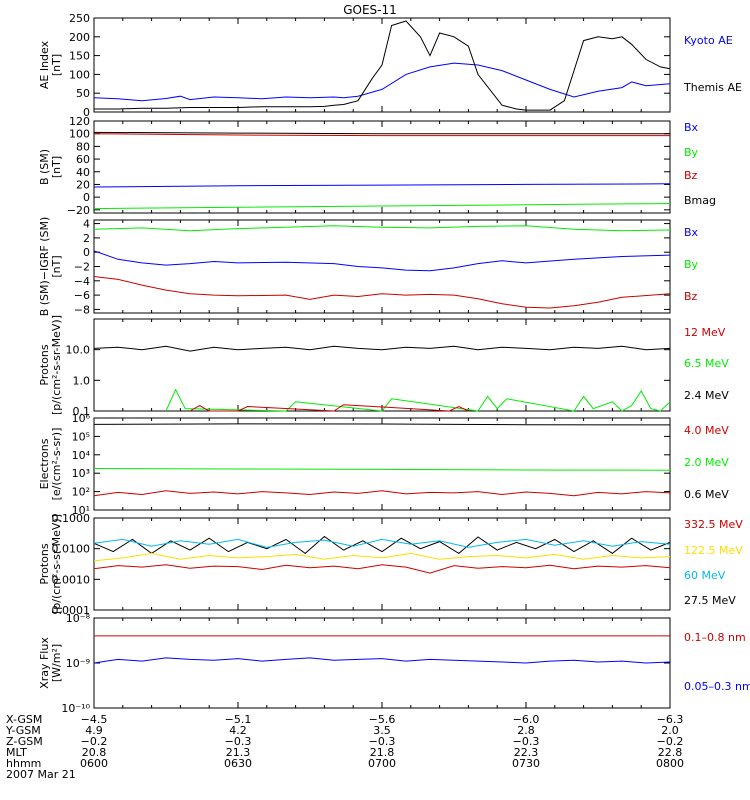 This screenshot has width=750, height=800. Describe the element at coordinates (700, 200) in the screenshot. I see `legend-entry: Bmag` at that location.